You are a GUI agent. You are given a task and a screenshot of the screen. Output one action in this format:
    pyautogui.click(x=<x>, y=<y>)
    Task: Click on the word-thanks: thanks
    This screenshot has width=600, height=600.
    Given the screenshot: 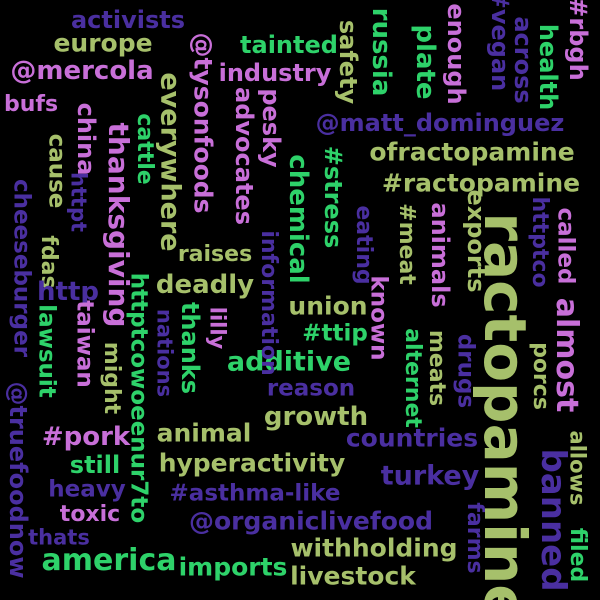 What is the action you would take?
    pyautogui.click(x=190, y=348)
    